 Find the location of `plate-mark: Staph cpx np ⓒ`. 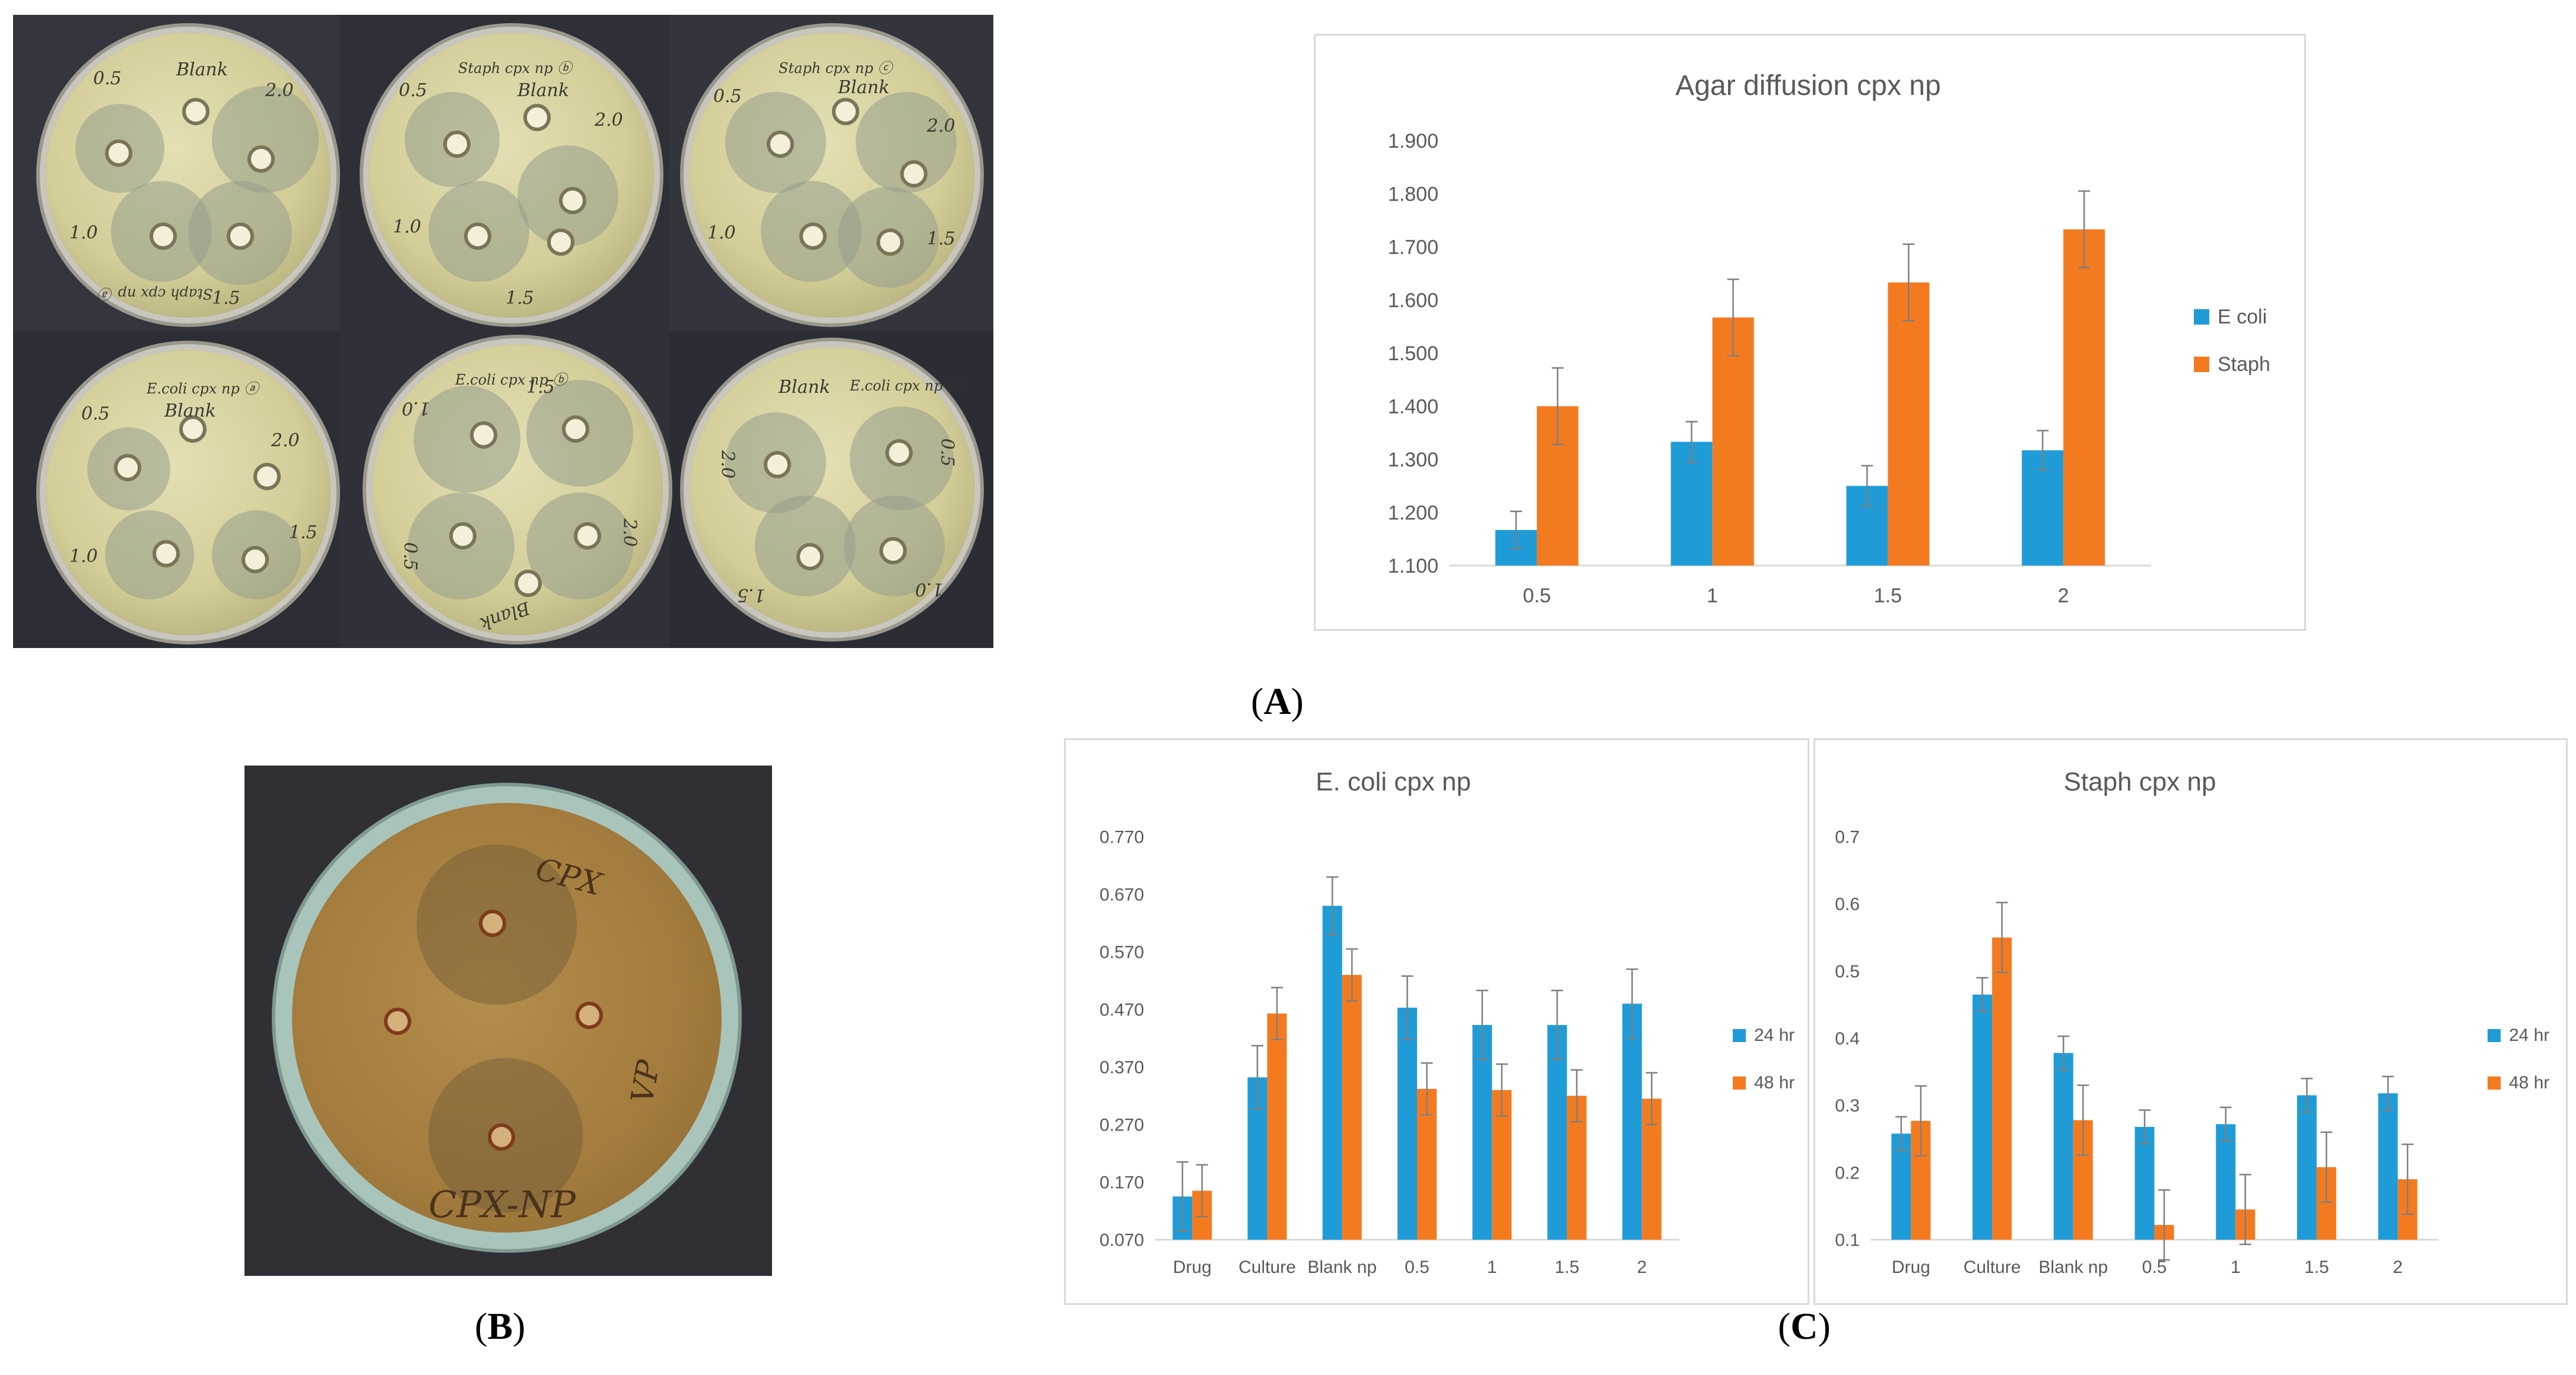

plate-mark: Staph cpx np ⓒ is located at coordinates (835, 69).